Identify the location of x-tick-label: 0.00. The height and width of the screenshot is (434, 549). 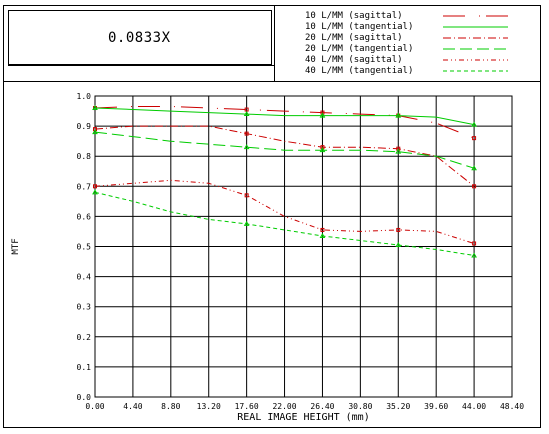
(94, 406).